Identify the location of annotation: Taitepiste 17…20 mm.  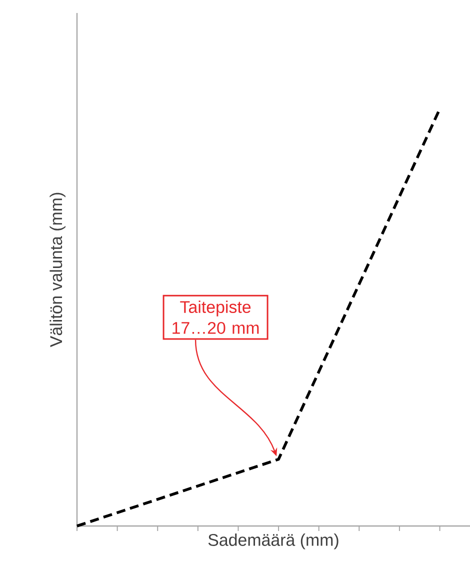
(215, 317).